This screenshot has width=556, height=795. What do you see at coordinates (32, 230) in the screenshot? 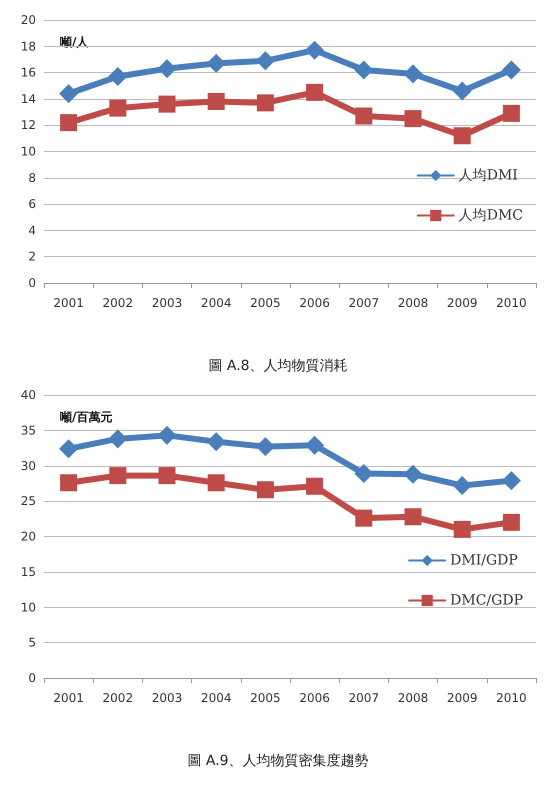
I see `y-tick-label: 4` at bounding box center [32, 230].